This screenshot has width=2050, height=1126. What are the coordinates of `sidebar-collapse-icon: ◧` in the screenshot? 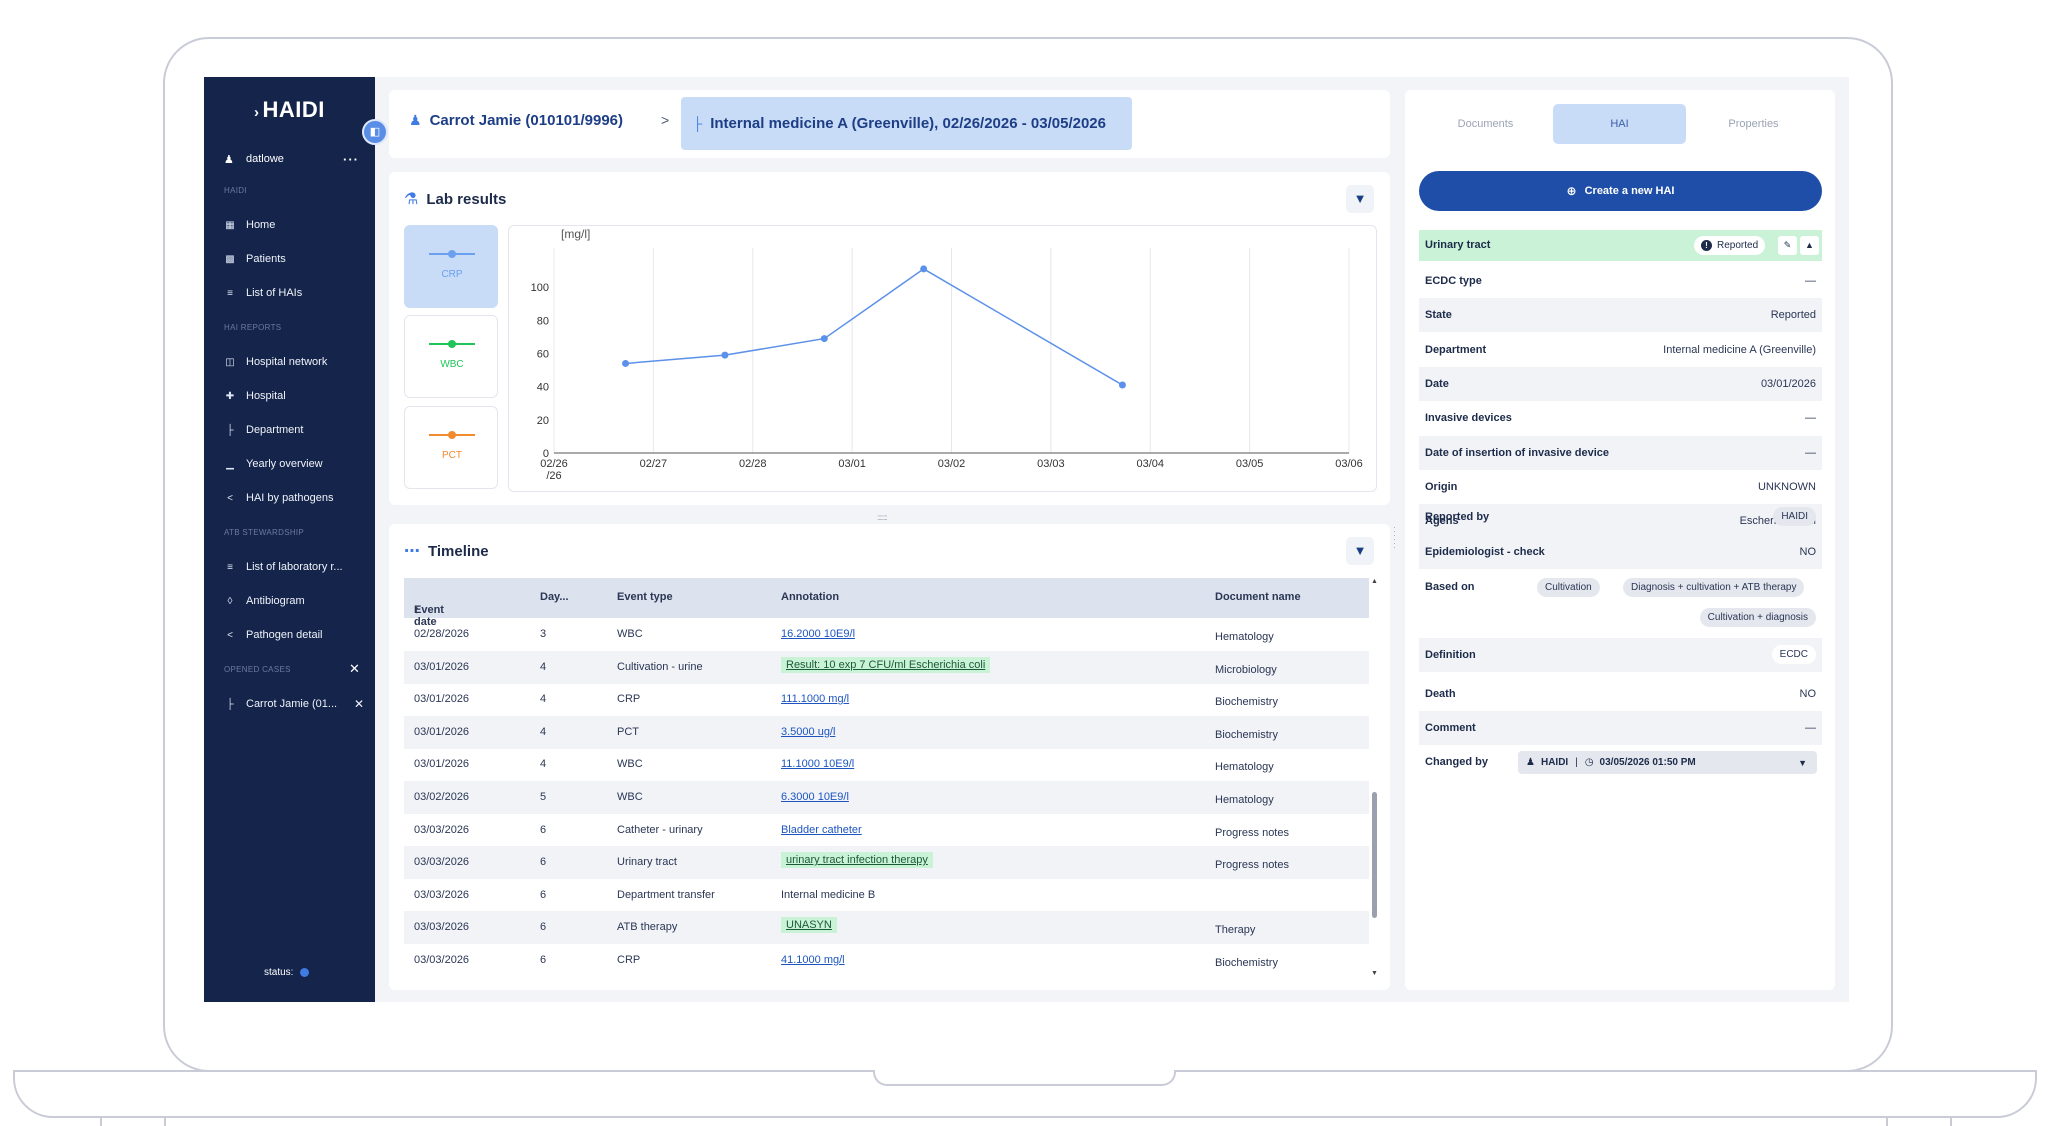 It's located at (375, 132).